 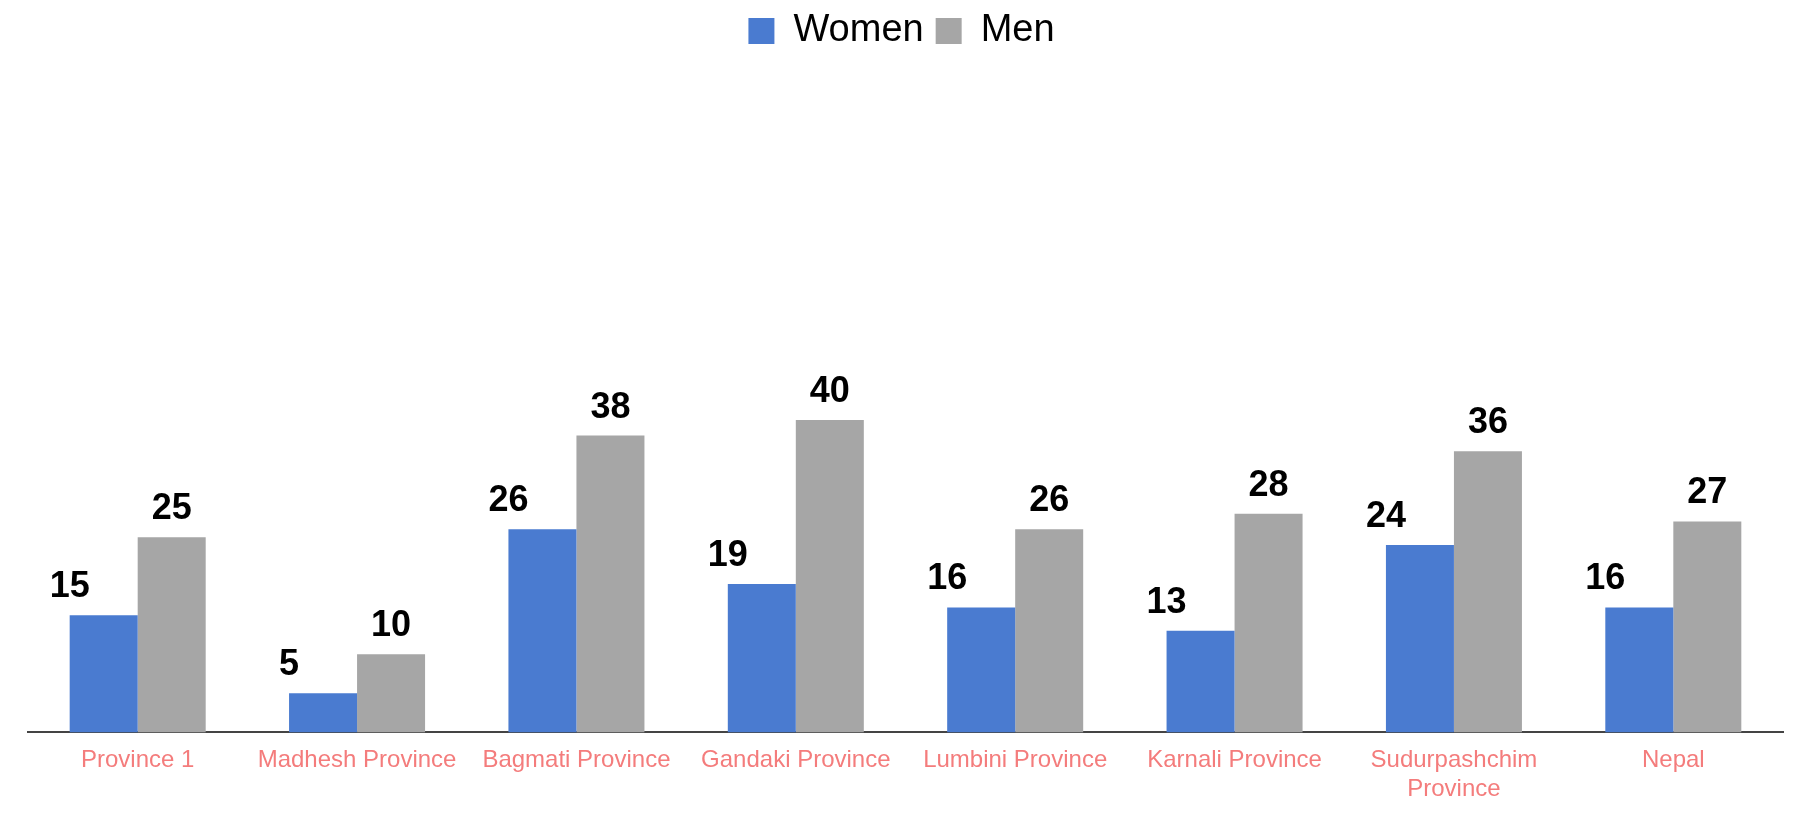 What do you see at coordinates (796, 759) in the screenshot?
I see `x-tick-label: Gandaki Province` at bounding box center [796, 759].